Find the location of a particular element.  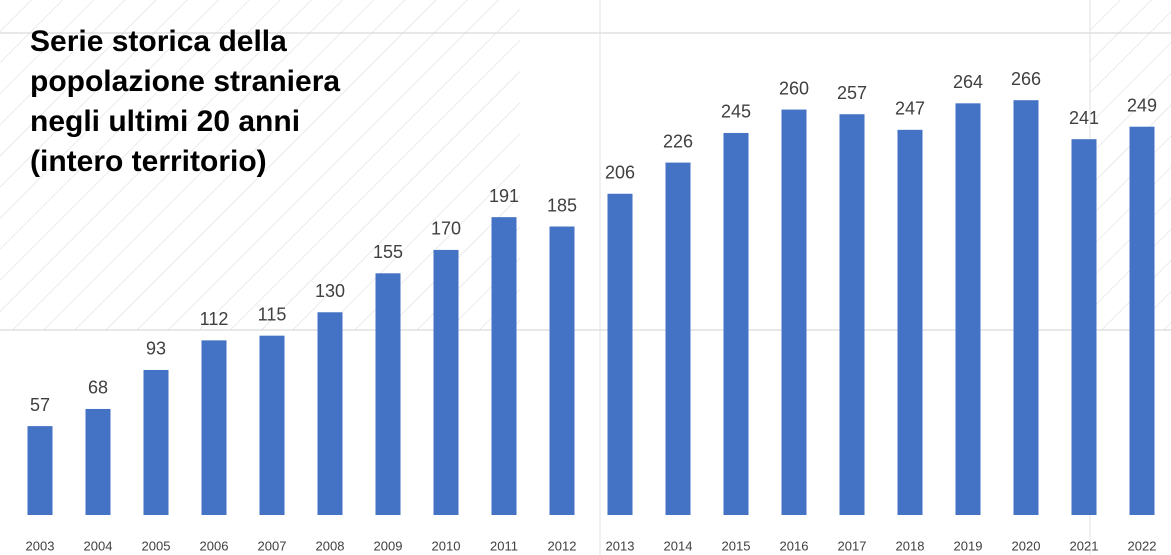

x-tick-label: 2015 is located at coordinates (736, 545).